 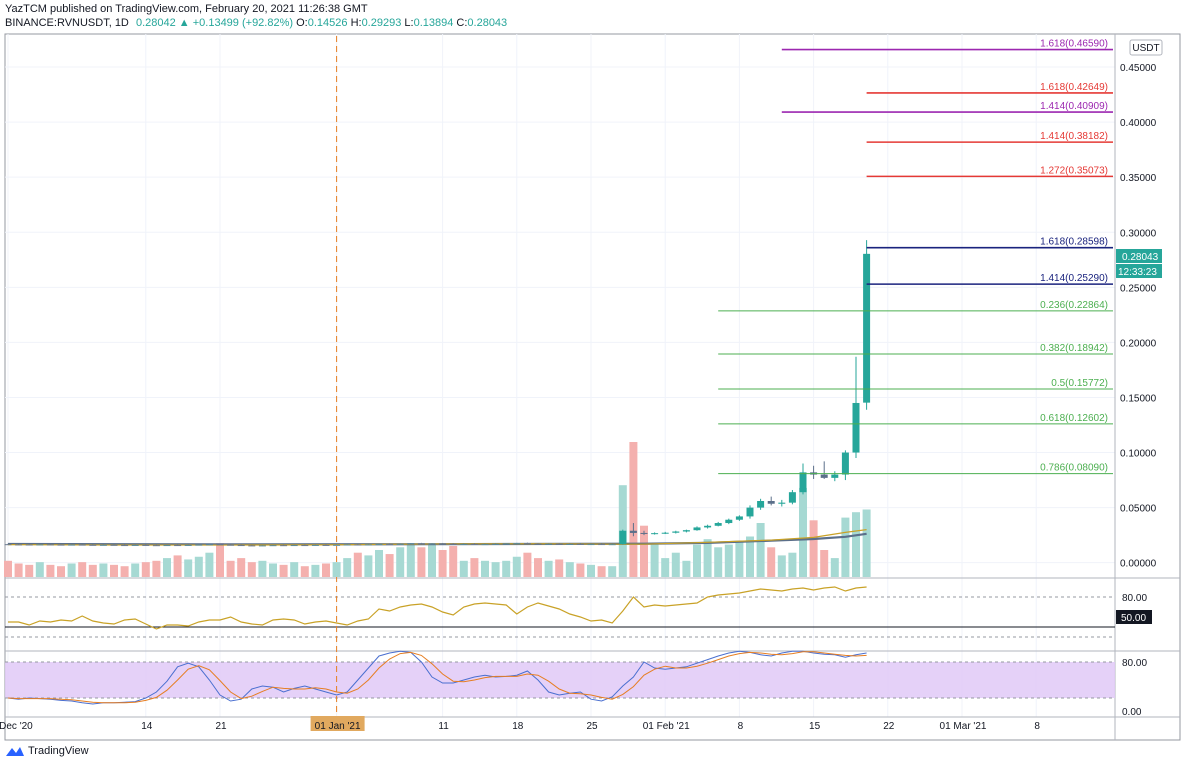 I want to click on rsi-pane, so click(x=437, y=608).